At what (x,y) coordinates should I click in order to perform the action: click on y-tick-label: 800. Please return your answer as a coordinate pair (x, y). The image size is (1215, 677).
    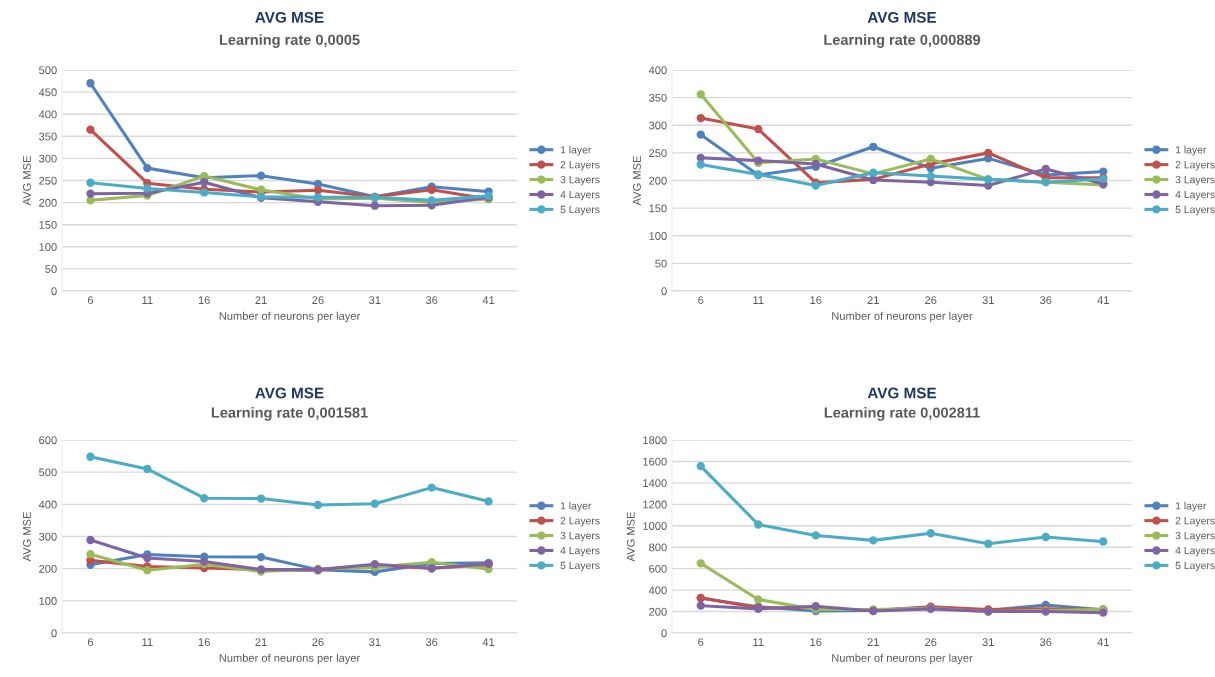
    Looking at the image, I should click on (658, 547).